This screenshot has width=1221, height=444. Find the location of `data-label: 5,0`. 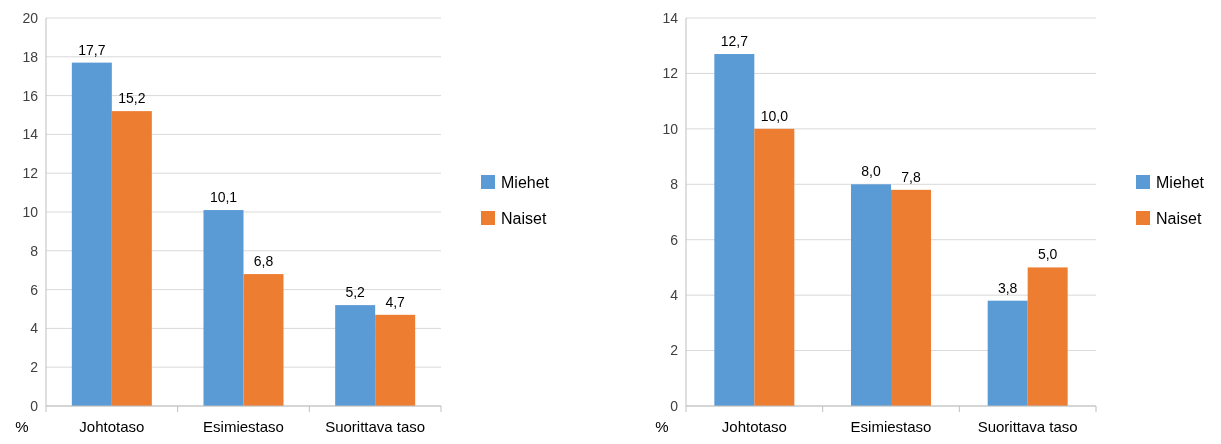

data-label: 5,0 is located at coordinates (1047, 254).